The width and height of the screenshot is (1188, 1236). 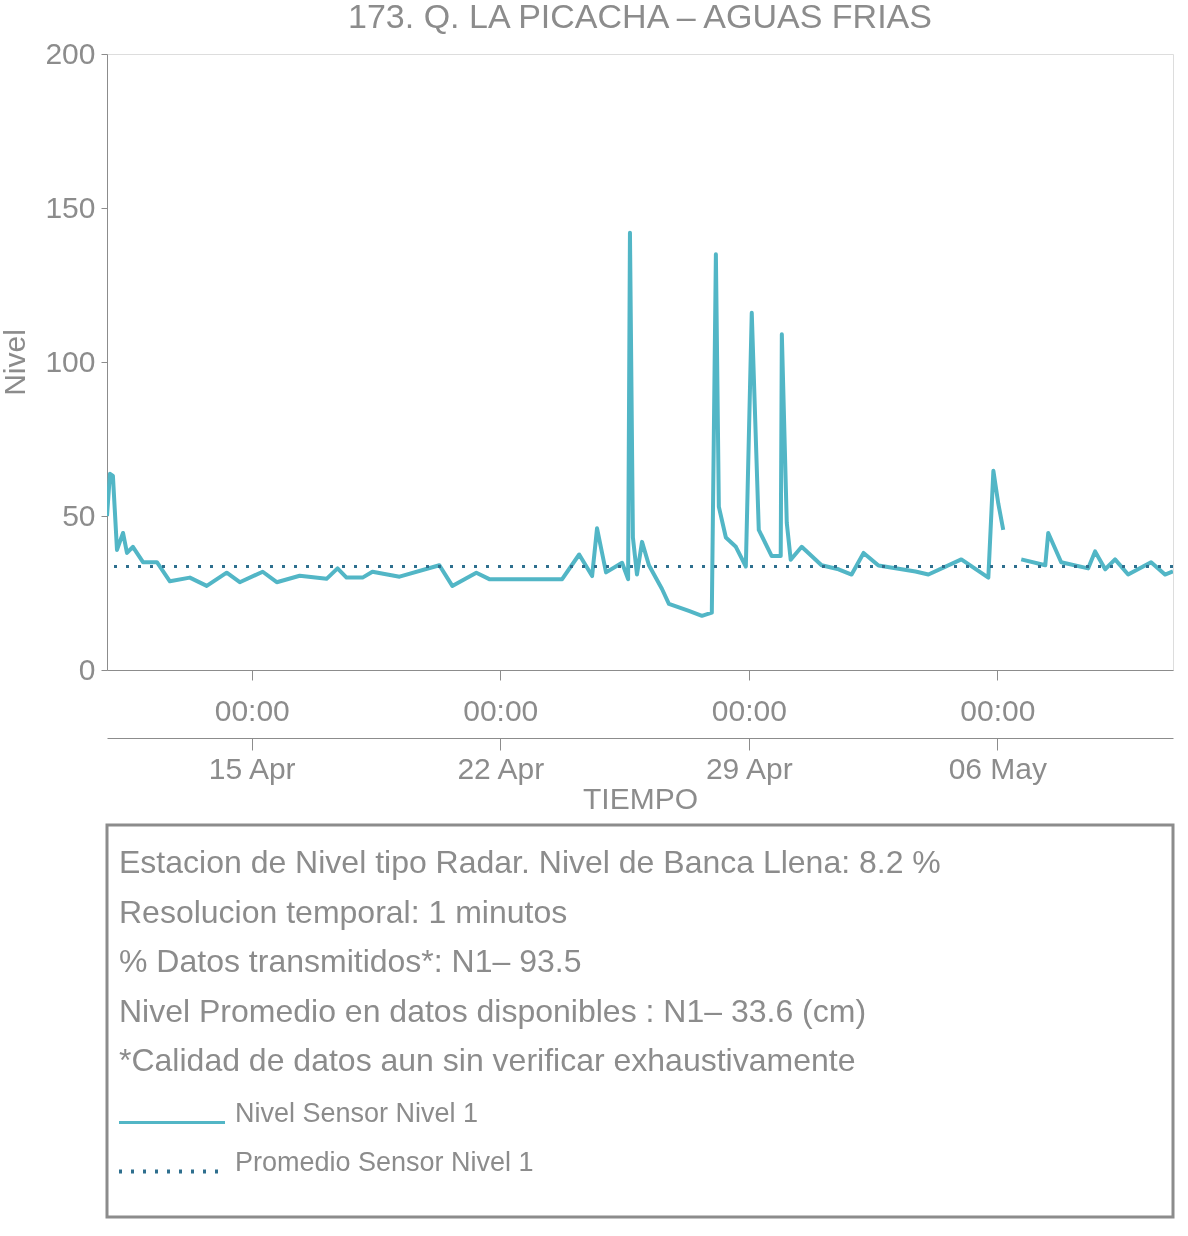 I want to click on x2-tick-label: 29 Apr, so click(x=749, y=768).